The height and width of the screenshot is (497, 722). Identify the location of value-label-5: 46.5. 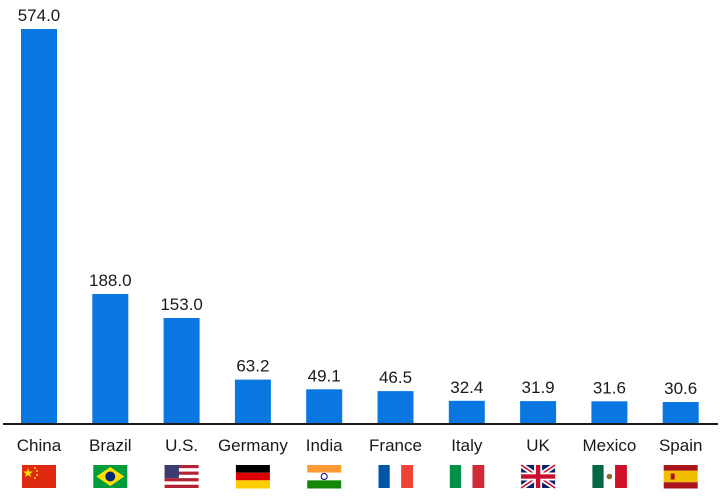
(395, 377).